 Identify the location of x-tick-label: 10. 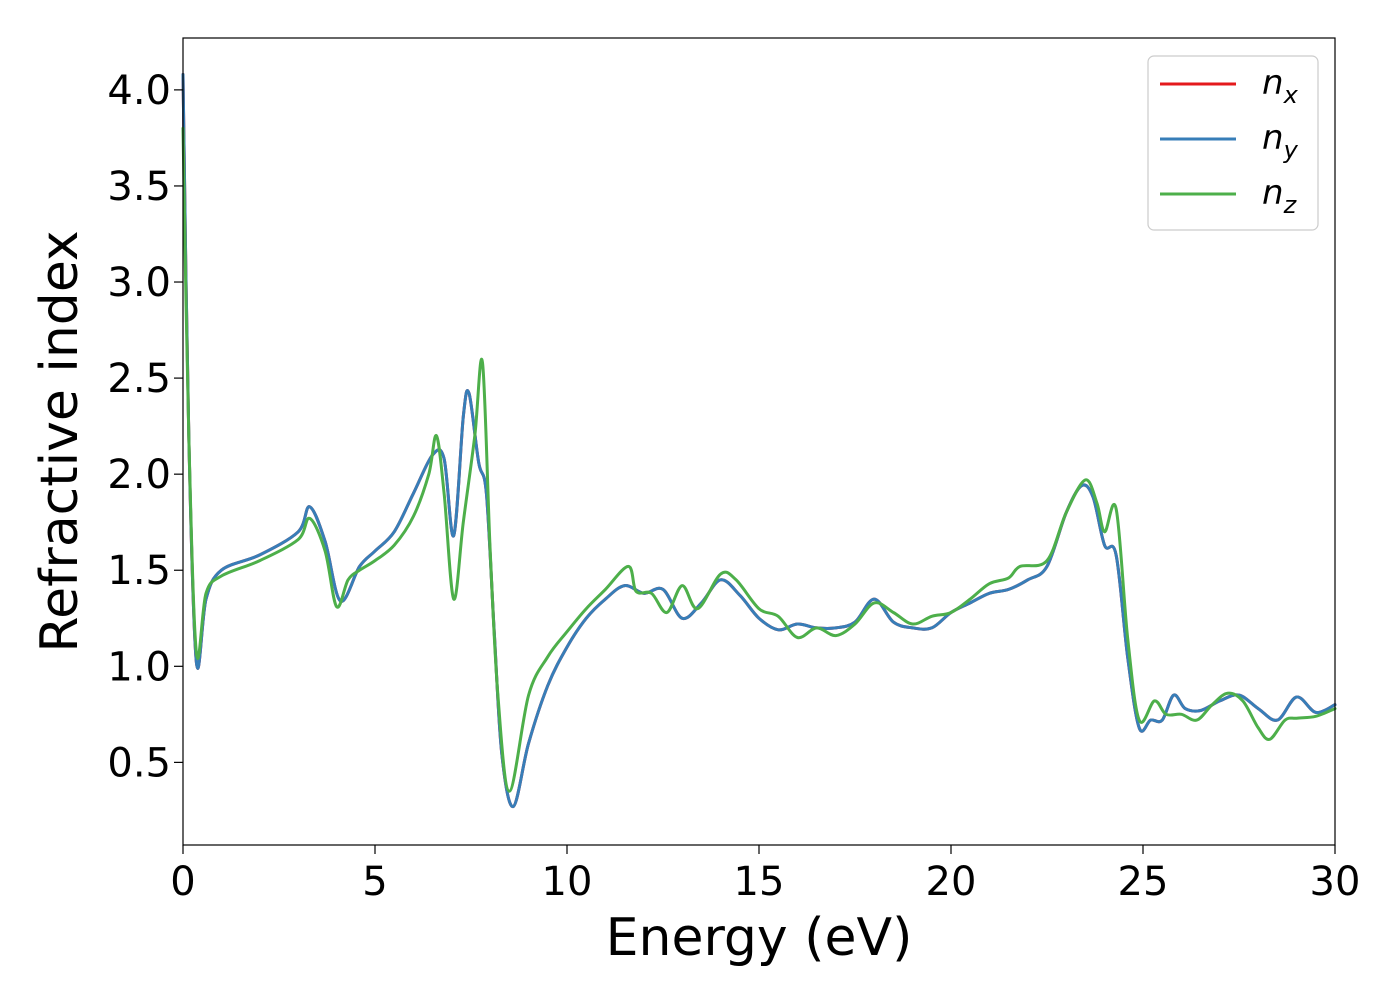
(567, 882).